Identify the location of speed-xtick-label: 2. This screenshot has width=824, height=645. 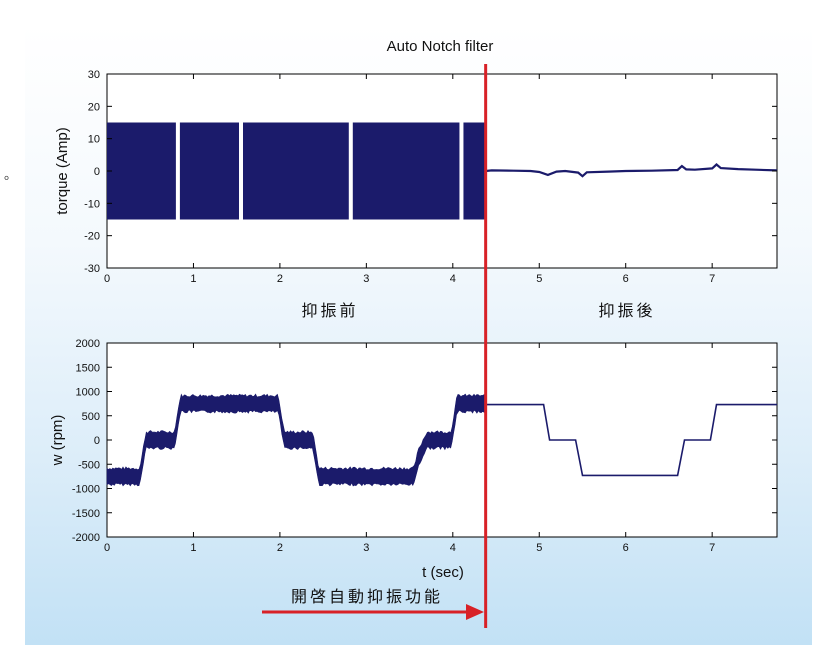
(280, 548).